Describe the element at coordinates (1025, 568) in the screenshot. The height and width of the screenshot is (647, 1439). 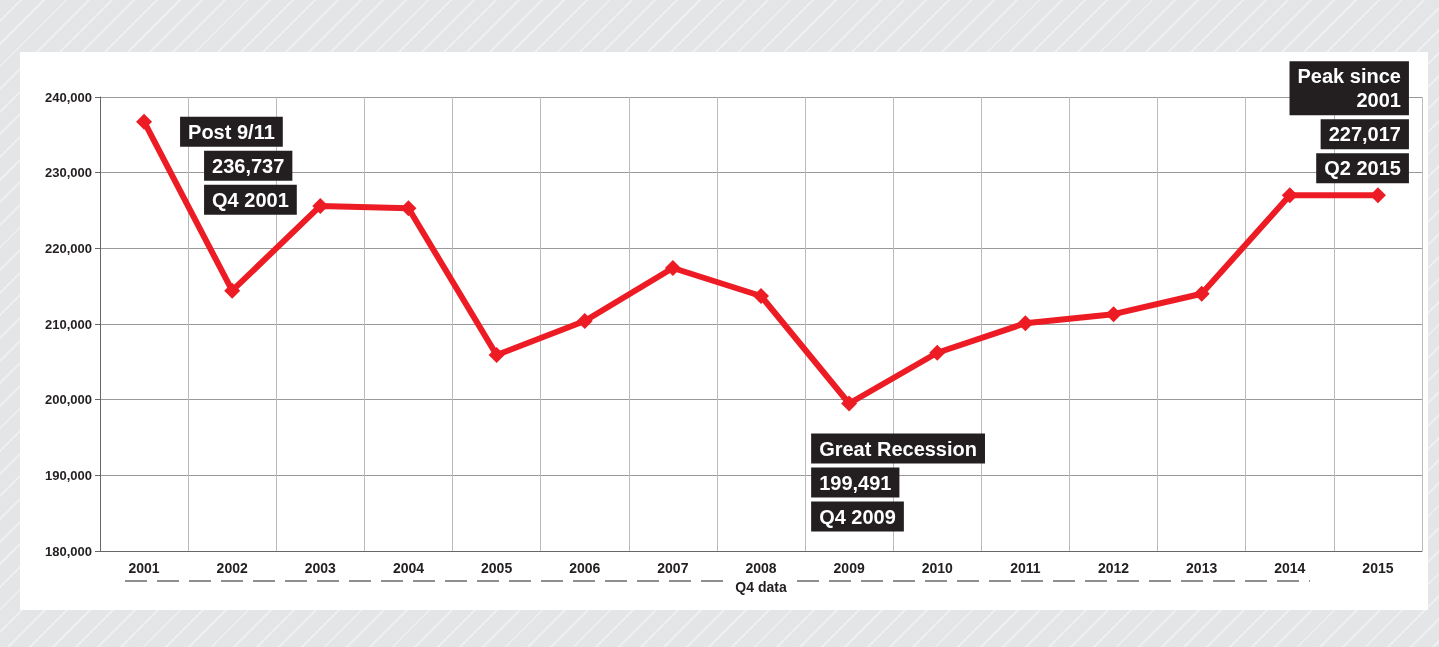
I see `x-tick-label: 2011` at that location.